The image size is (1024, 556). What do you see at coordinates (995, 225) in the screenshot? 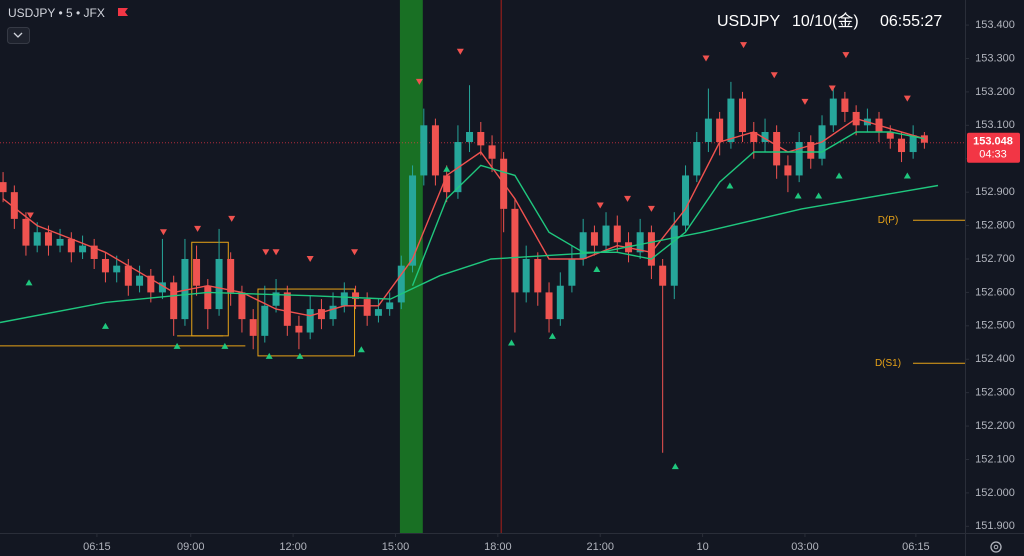
I see `y-tick-label: 152.800` at bounding box center [995, 225].